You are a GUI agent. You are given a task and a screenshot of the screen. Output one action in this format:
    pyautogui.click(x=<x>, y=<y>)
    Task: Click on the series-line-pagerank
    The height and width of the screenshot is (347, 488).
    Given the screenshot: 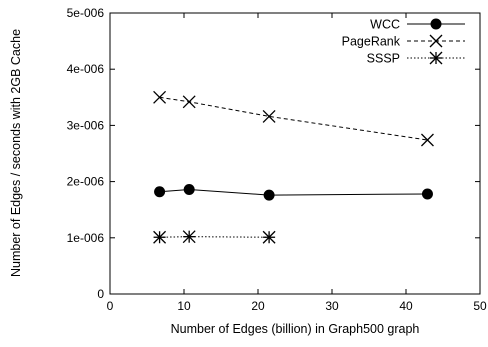 What is the action you would take?
    pyautogui.click(x=293, y=118)
    